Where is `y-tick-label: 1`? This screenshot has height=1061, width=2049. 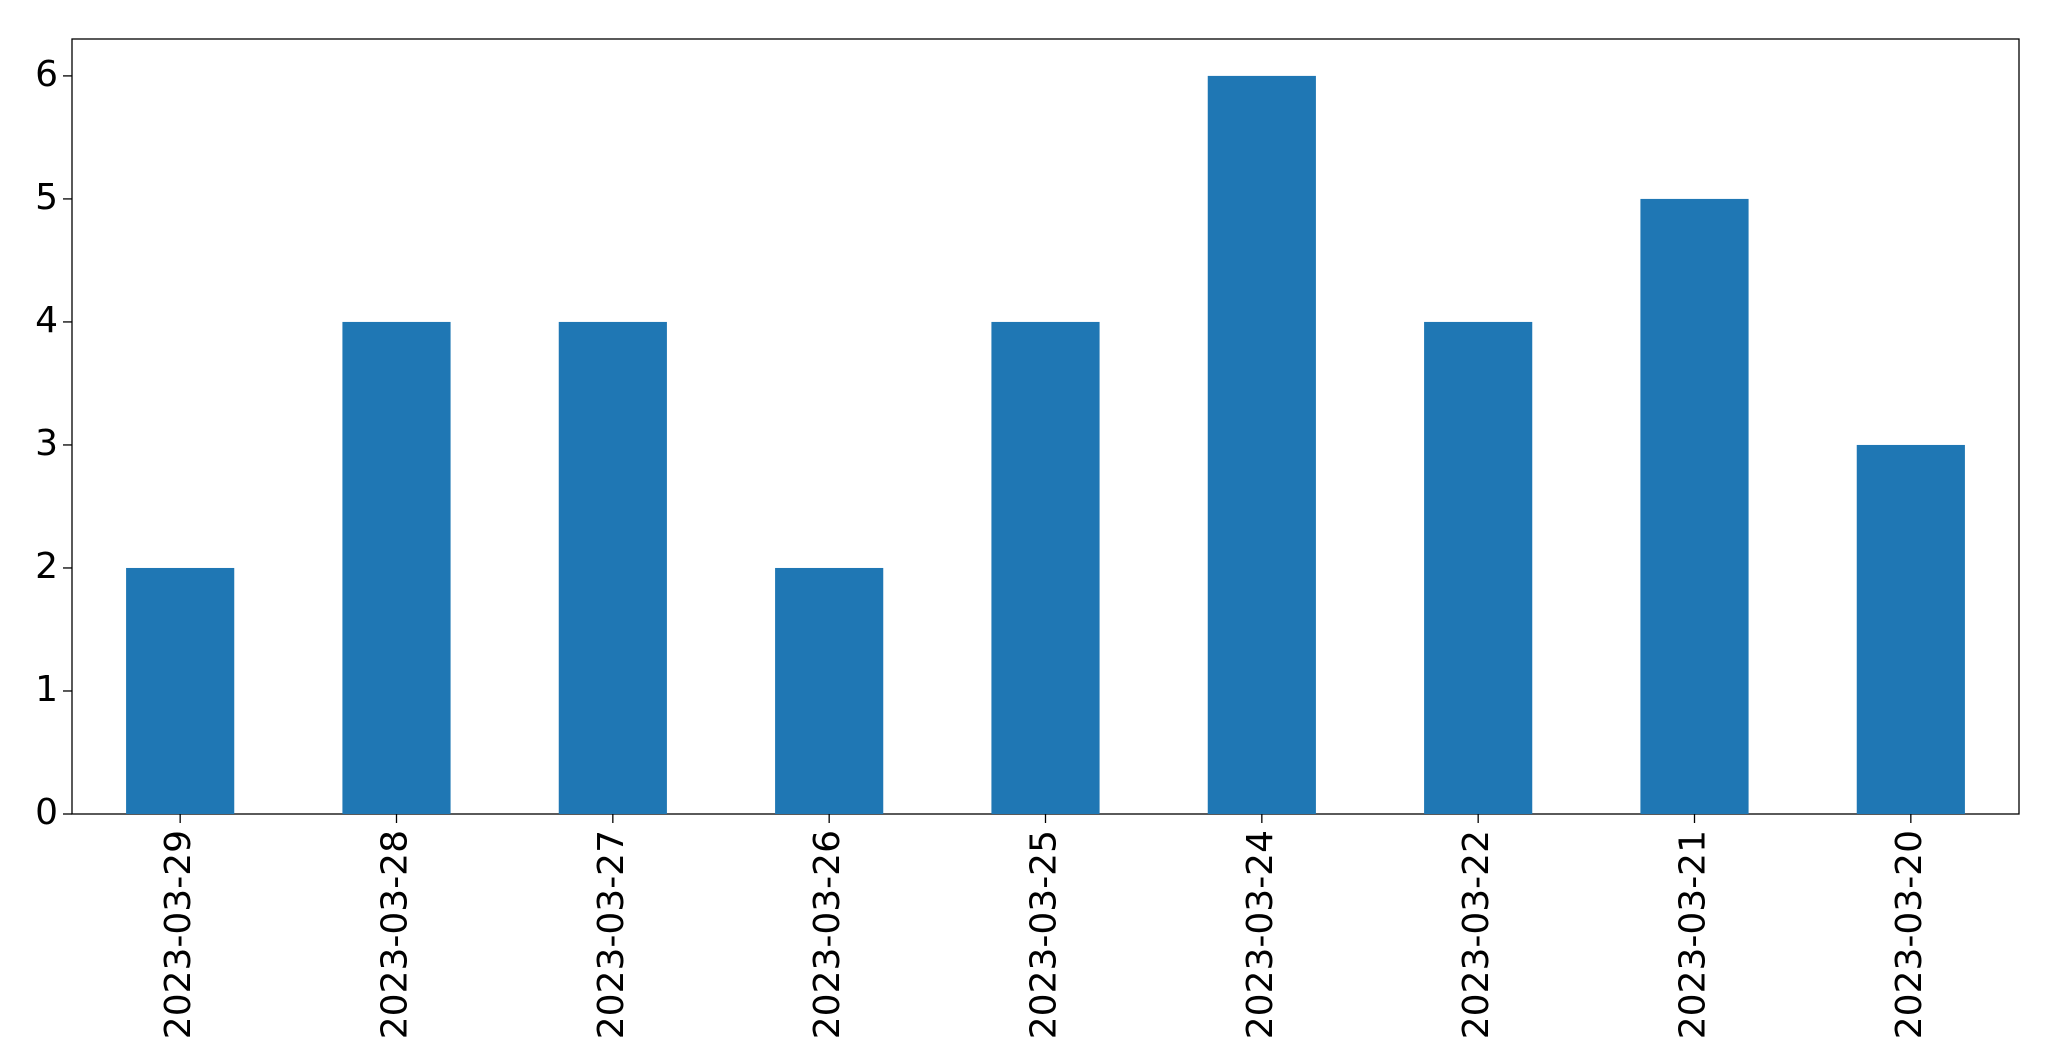
y-tick-label: 1 is located at coordinates (46, 689).